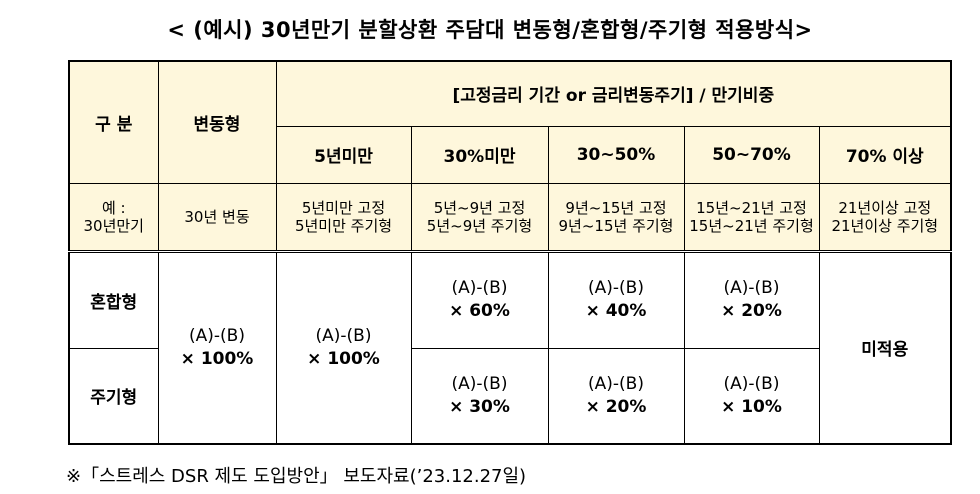 The width and height of the screenshot is (980, 494). Describe the element at coordinates (343, 207) in the screenshot. I see `cell-text: 5년미만 고정` at that location.